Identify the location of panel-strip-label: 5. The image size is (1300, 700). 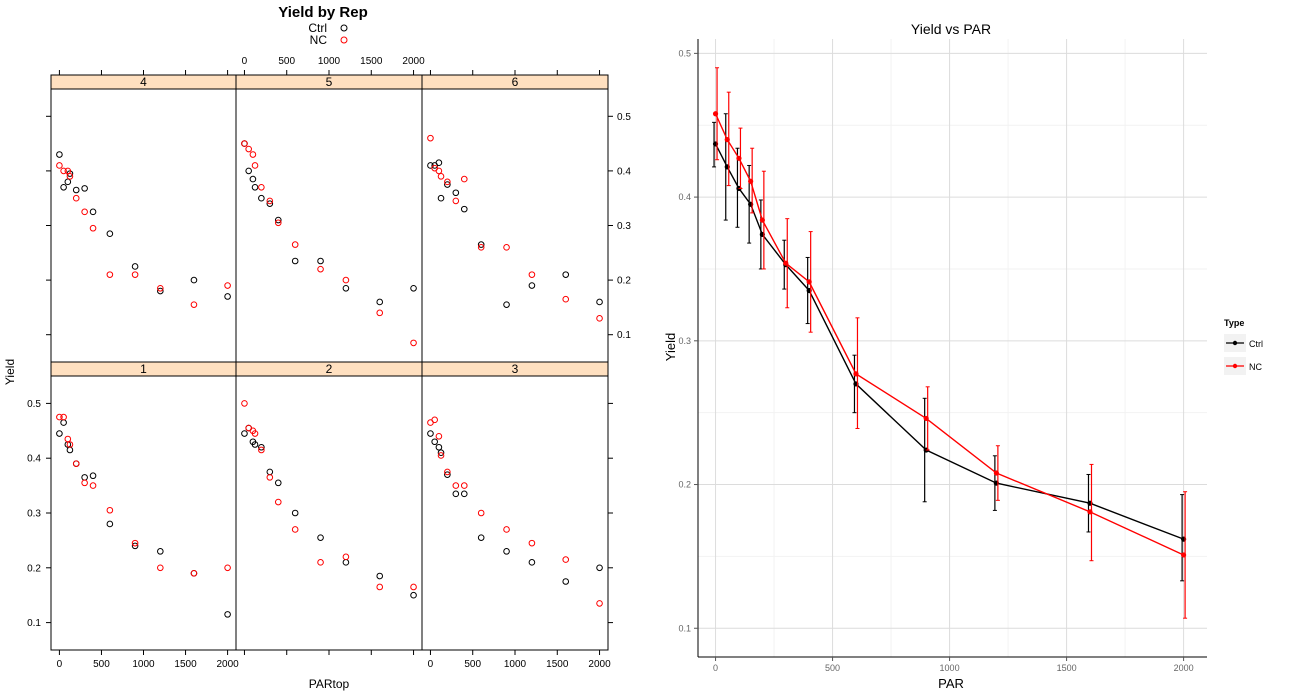
(329, 82).